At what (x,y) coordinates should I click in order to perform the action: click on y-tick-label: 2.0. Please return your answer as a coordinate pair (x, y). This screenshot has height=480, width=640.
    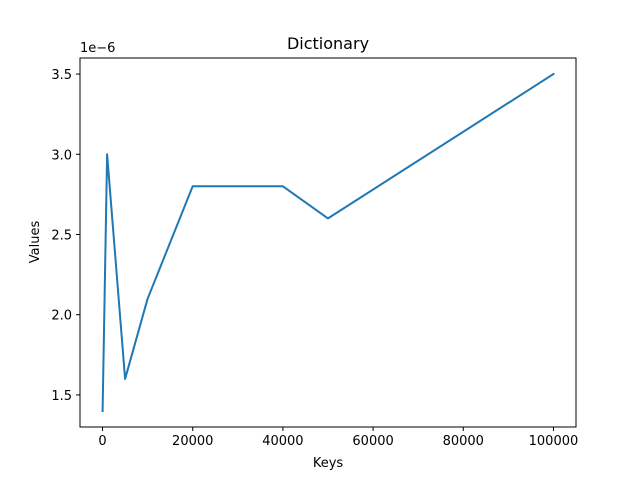
    Looking at the image, I should click on (61, 316).